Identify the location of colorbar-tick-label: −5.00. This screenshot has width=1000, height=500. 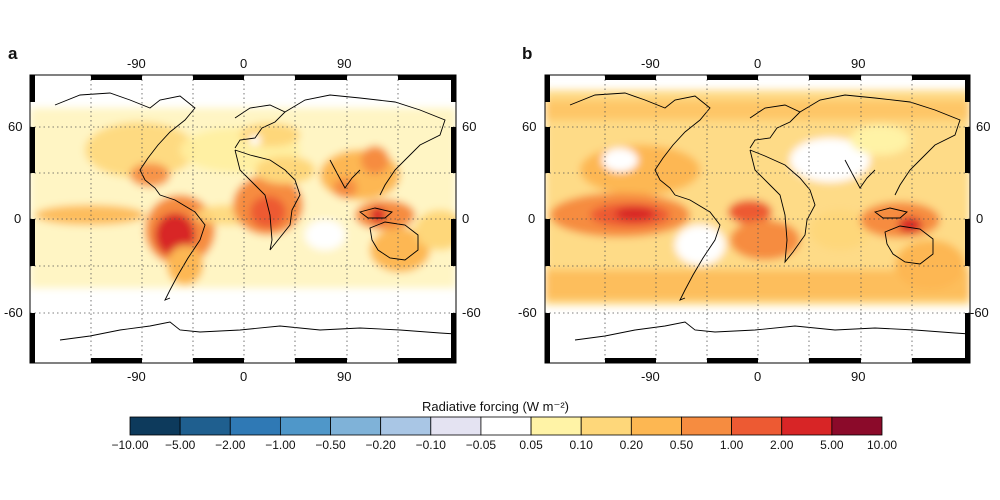
(180, 445).